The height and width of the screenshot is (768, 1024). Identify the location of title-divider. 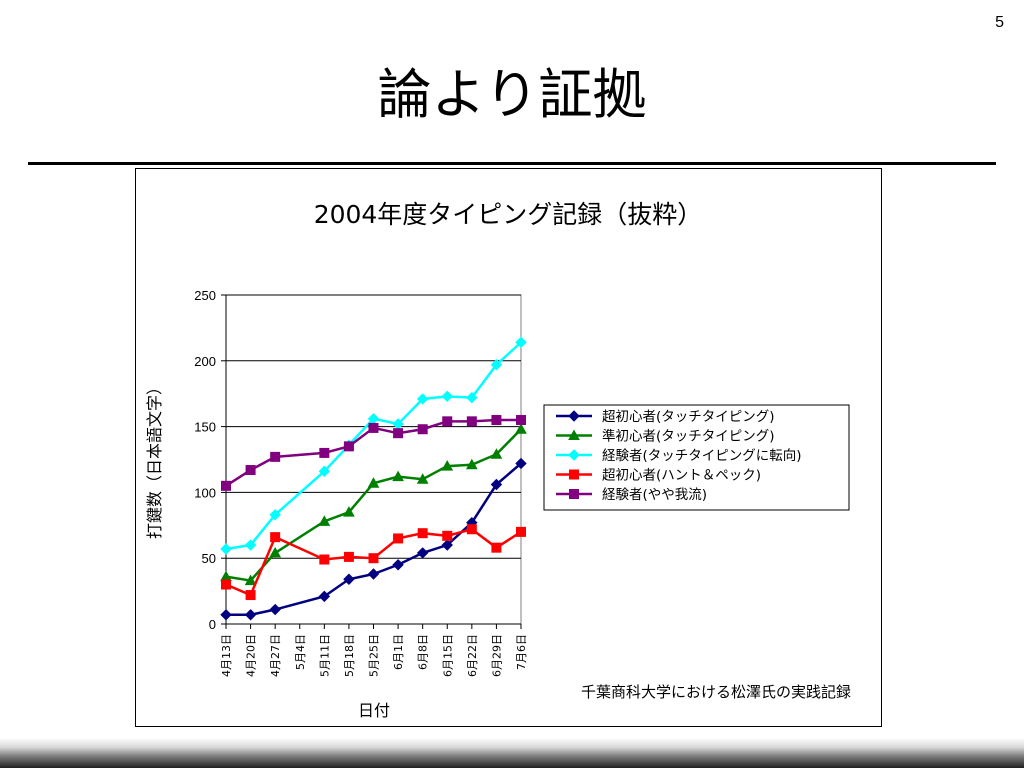
(512, 163).